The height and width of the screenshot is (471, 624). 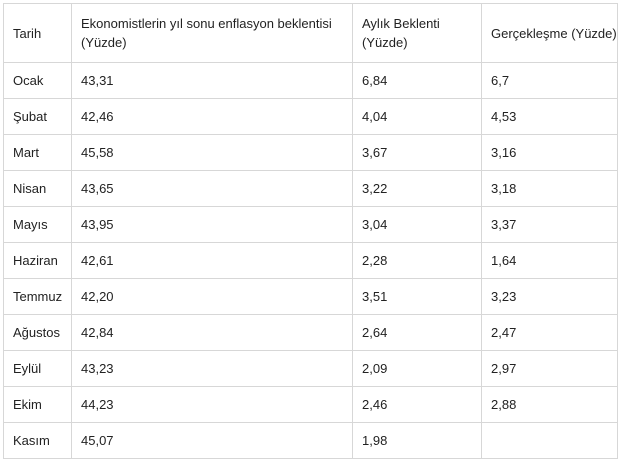 What do you see at coordinates (37, 152) in the screenshot?
I see `cell-month: Mart` at bounding box center [37, 152].